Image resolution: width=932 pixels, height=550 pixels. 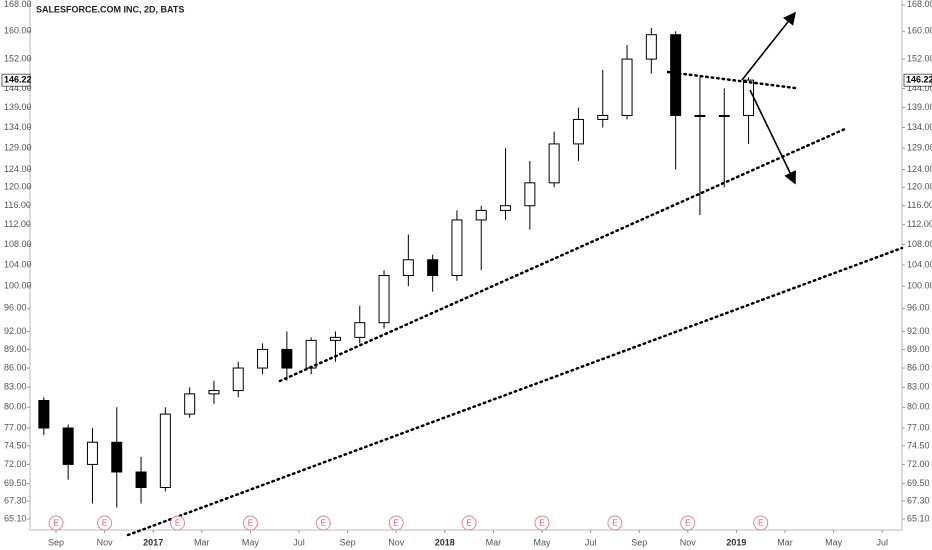 What do you see at coordinates (15, 407) in the screenshot?
I see `y-tick-label: 80.00` at bounding box center [15, 407].